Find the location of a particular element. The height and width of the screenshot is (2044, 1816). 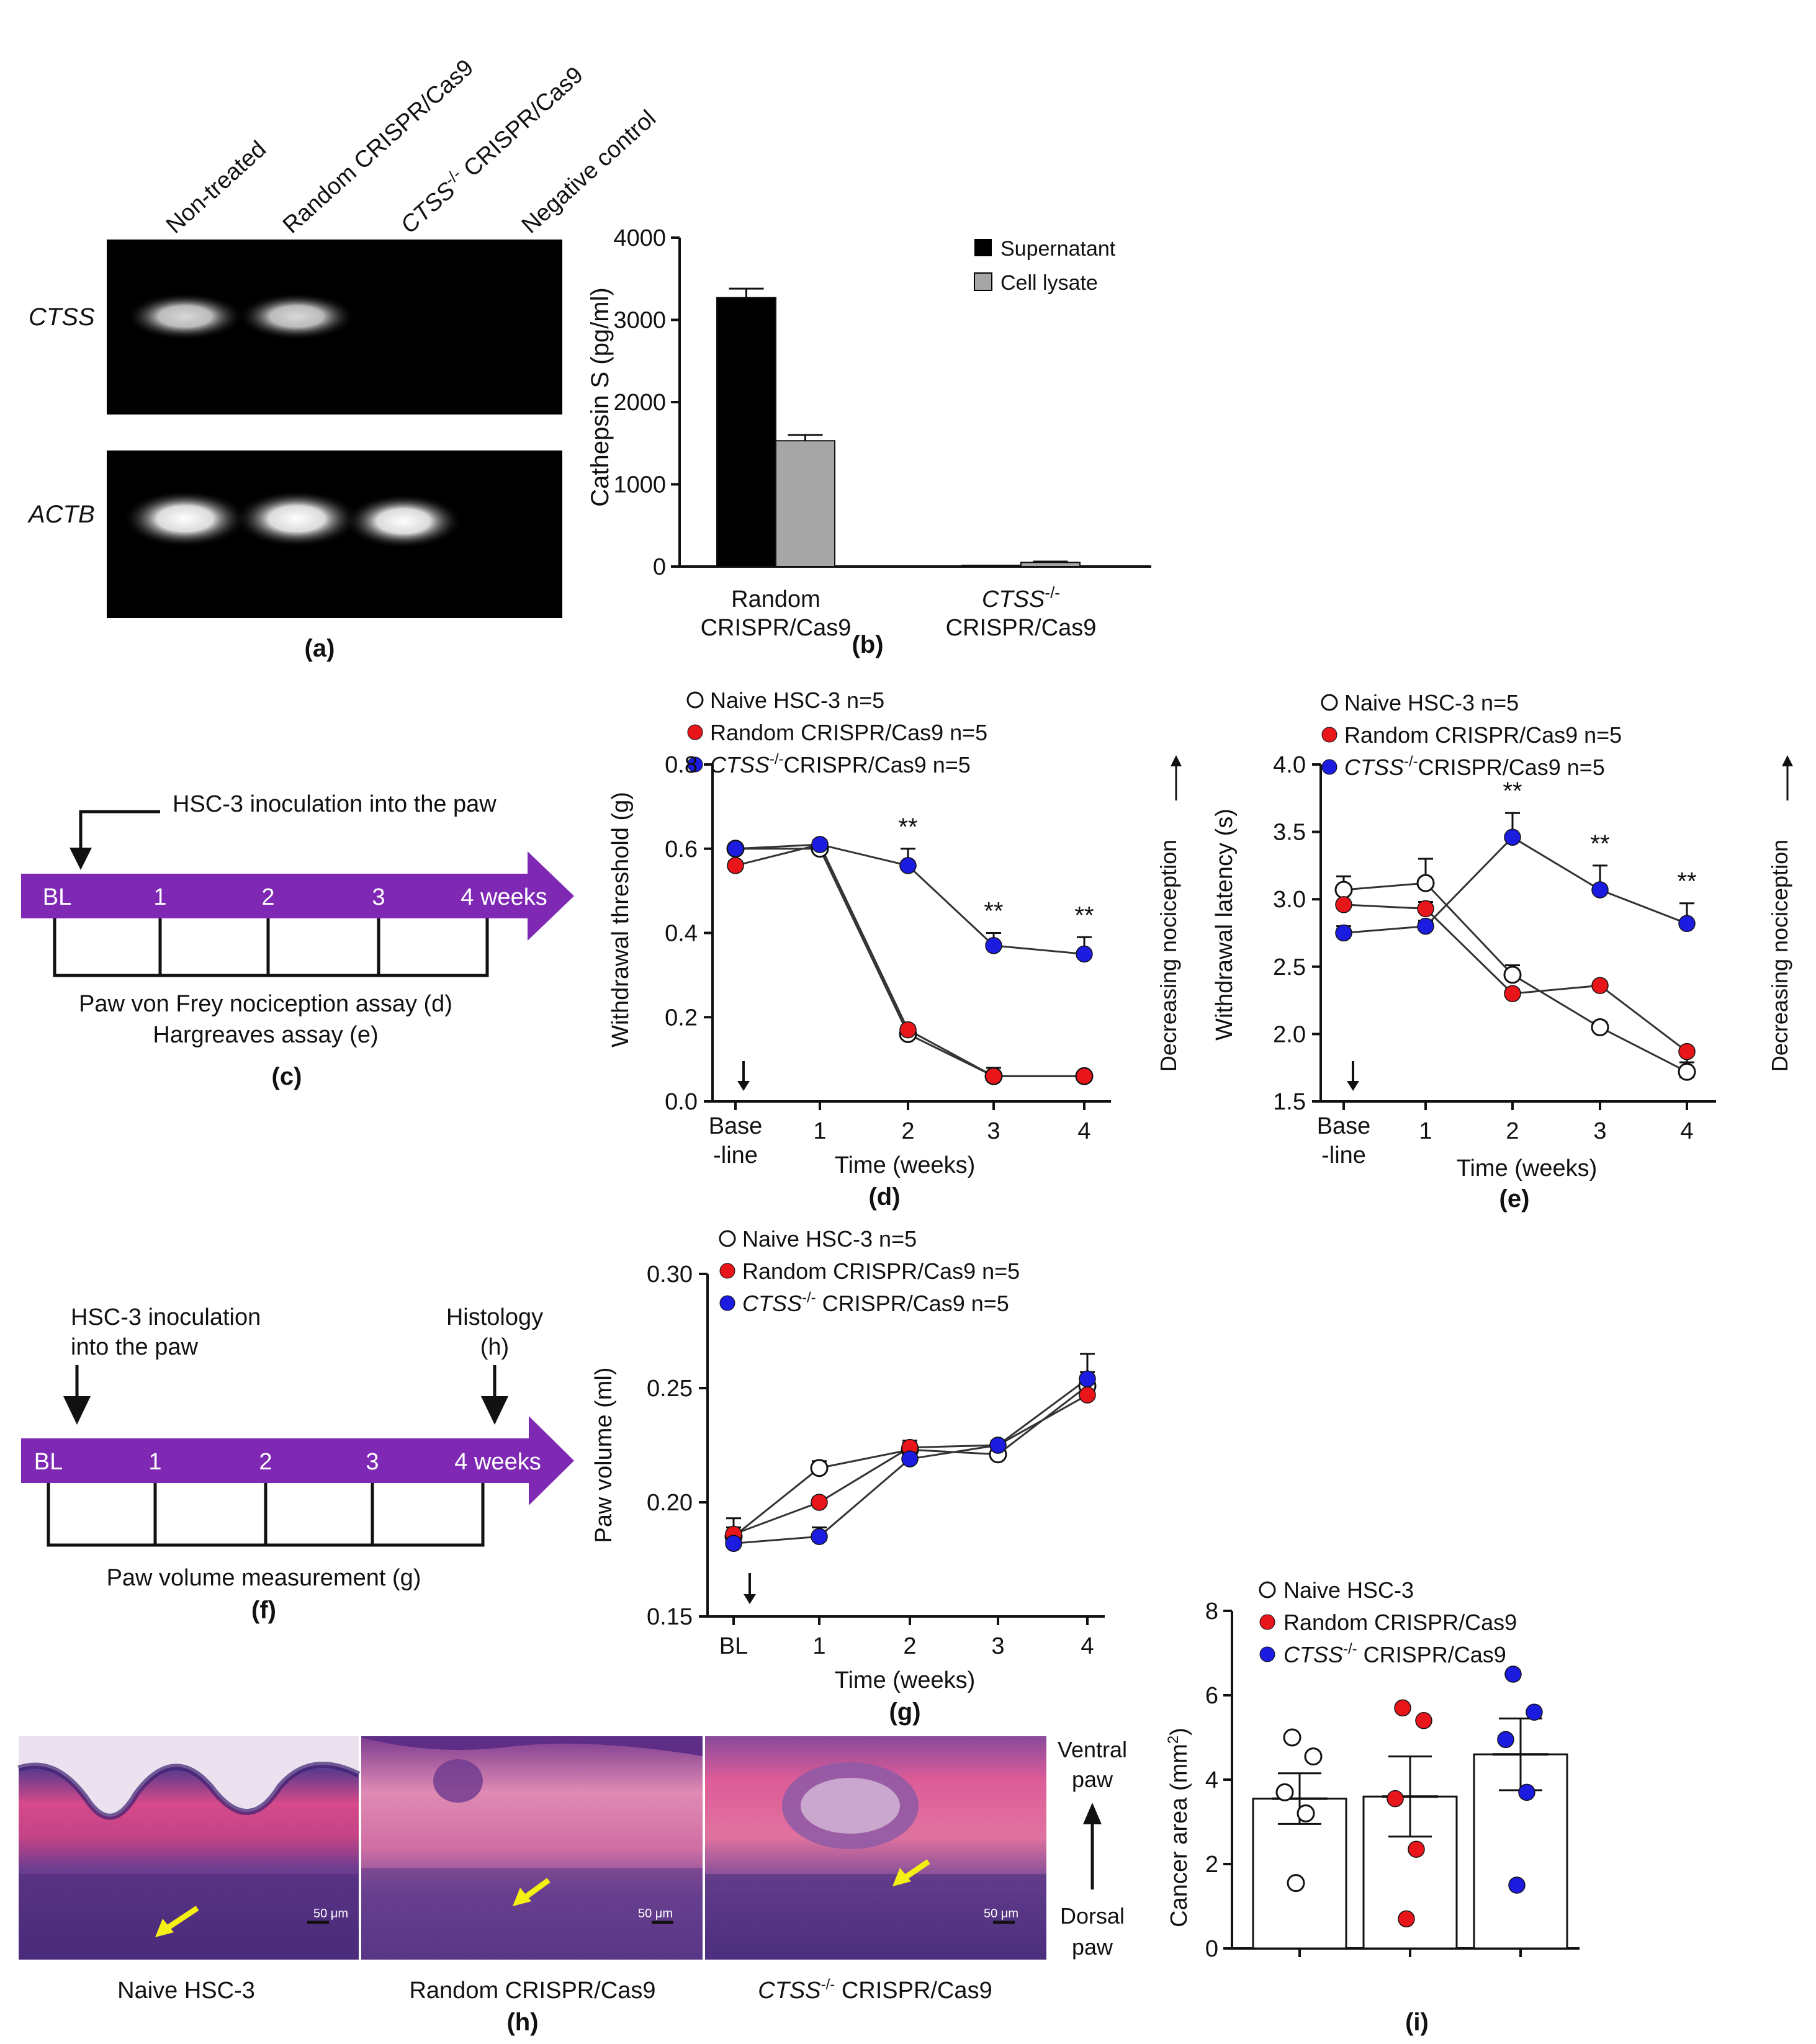

i-legend-ctss: CTSS-/- CRISPR/Cas9 is located at coordinates (1394, 1654).